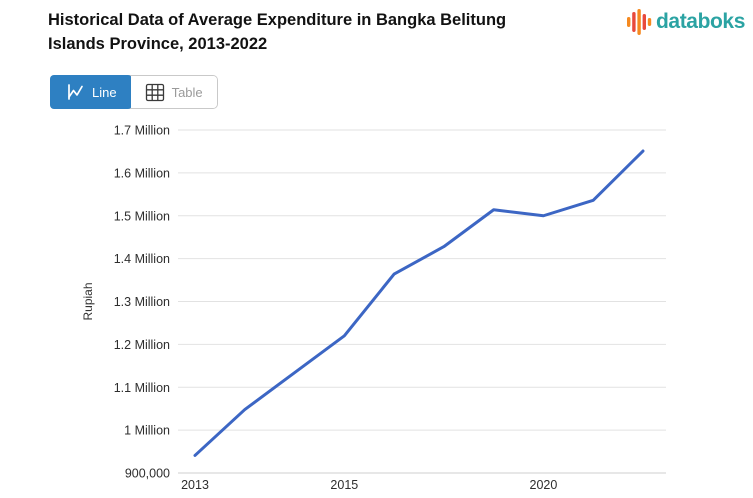 This screenshot has height=498, width=753. I want to click on line-chart-icon, so click(75, 92).